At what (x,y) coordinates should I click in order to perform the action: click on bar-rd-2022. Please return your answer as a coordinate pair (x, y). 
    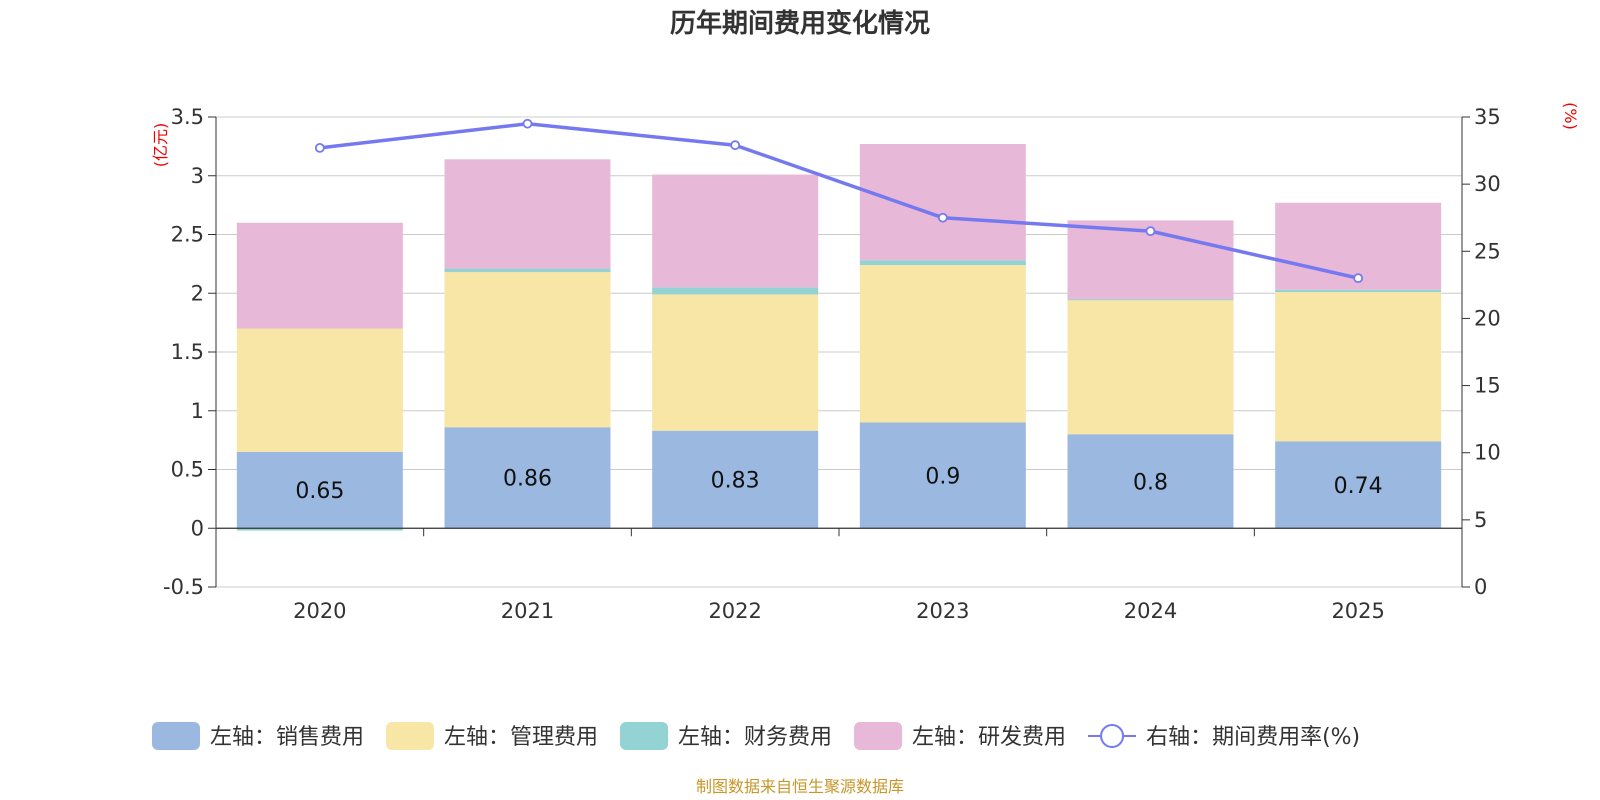
    Looking at the image, I should click on (735, 231).